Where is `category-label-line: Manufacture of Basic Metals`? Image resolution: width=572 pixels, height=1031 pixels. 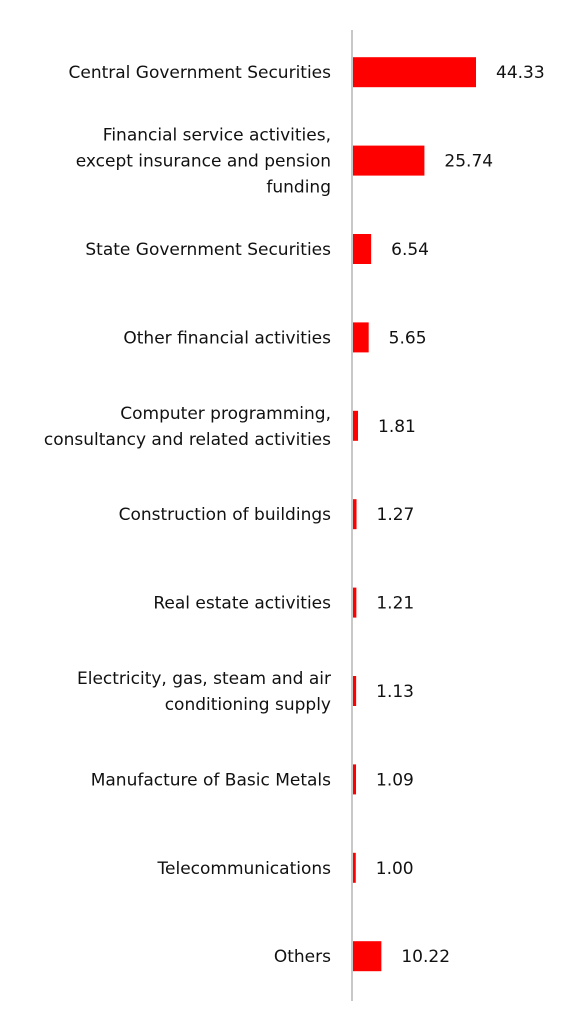
category-label-line: Manufacture of Basic Metals is located at coordinates (211, 780).